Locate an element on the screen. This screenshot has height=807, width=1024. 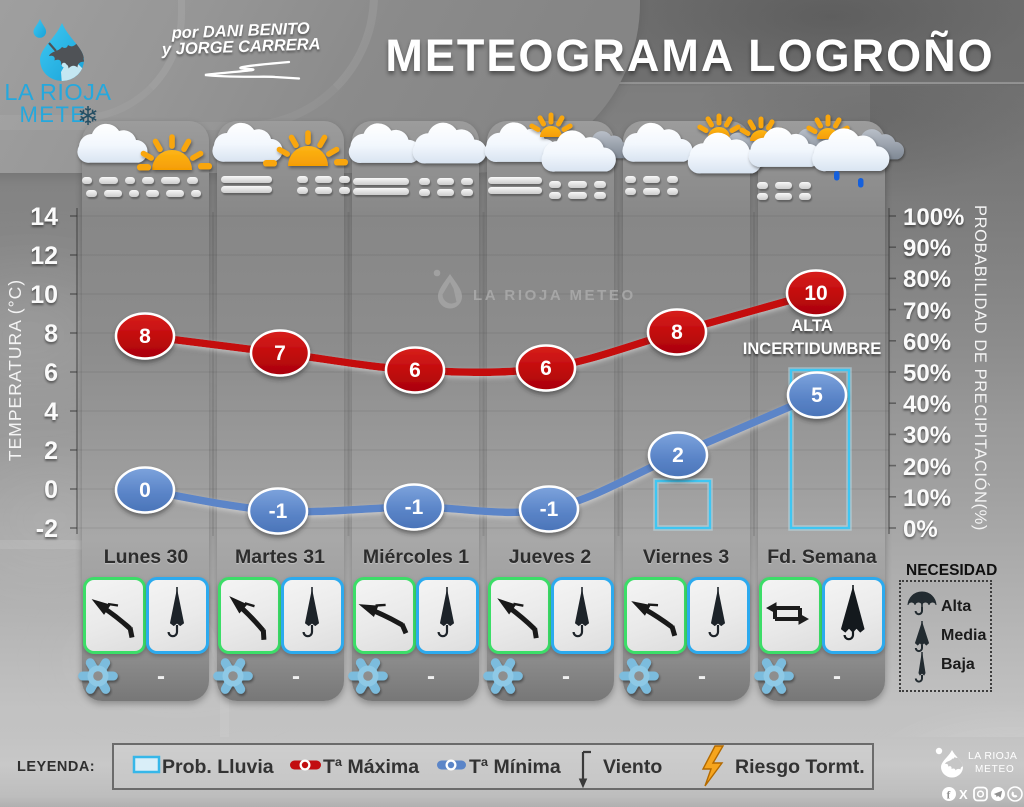
svg-text: Lunes 30 is located at coordinates (146, 557).